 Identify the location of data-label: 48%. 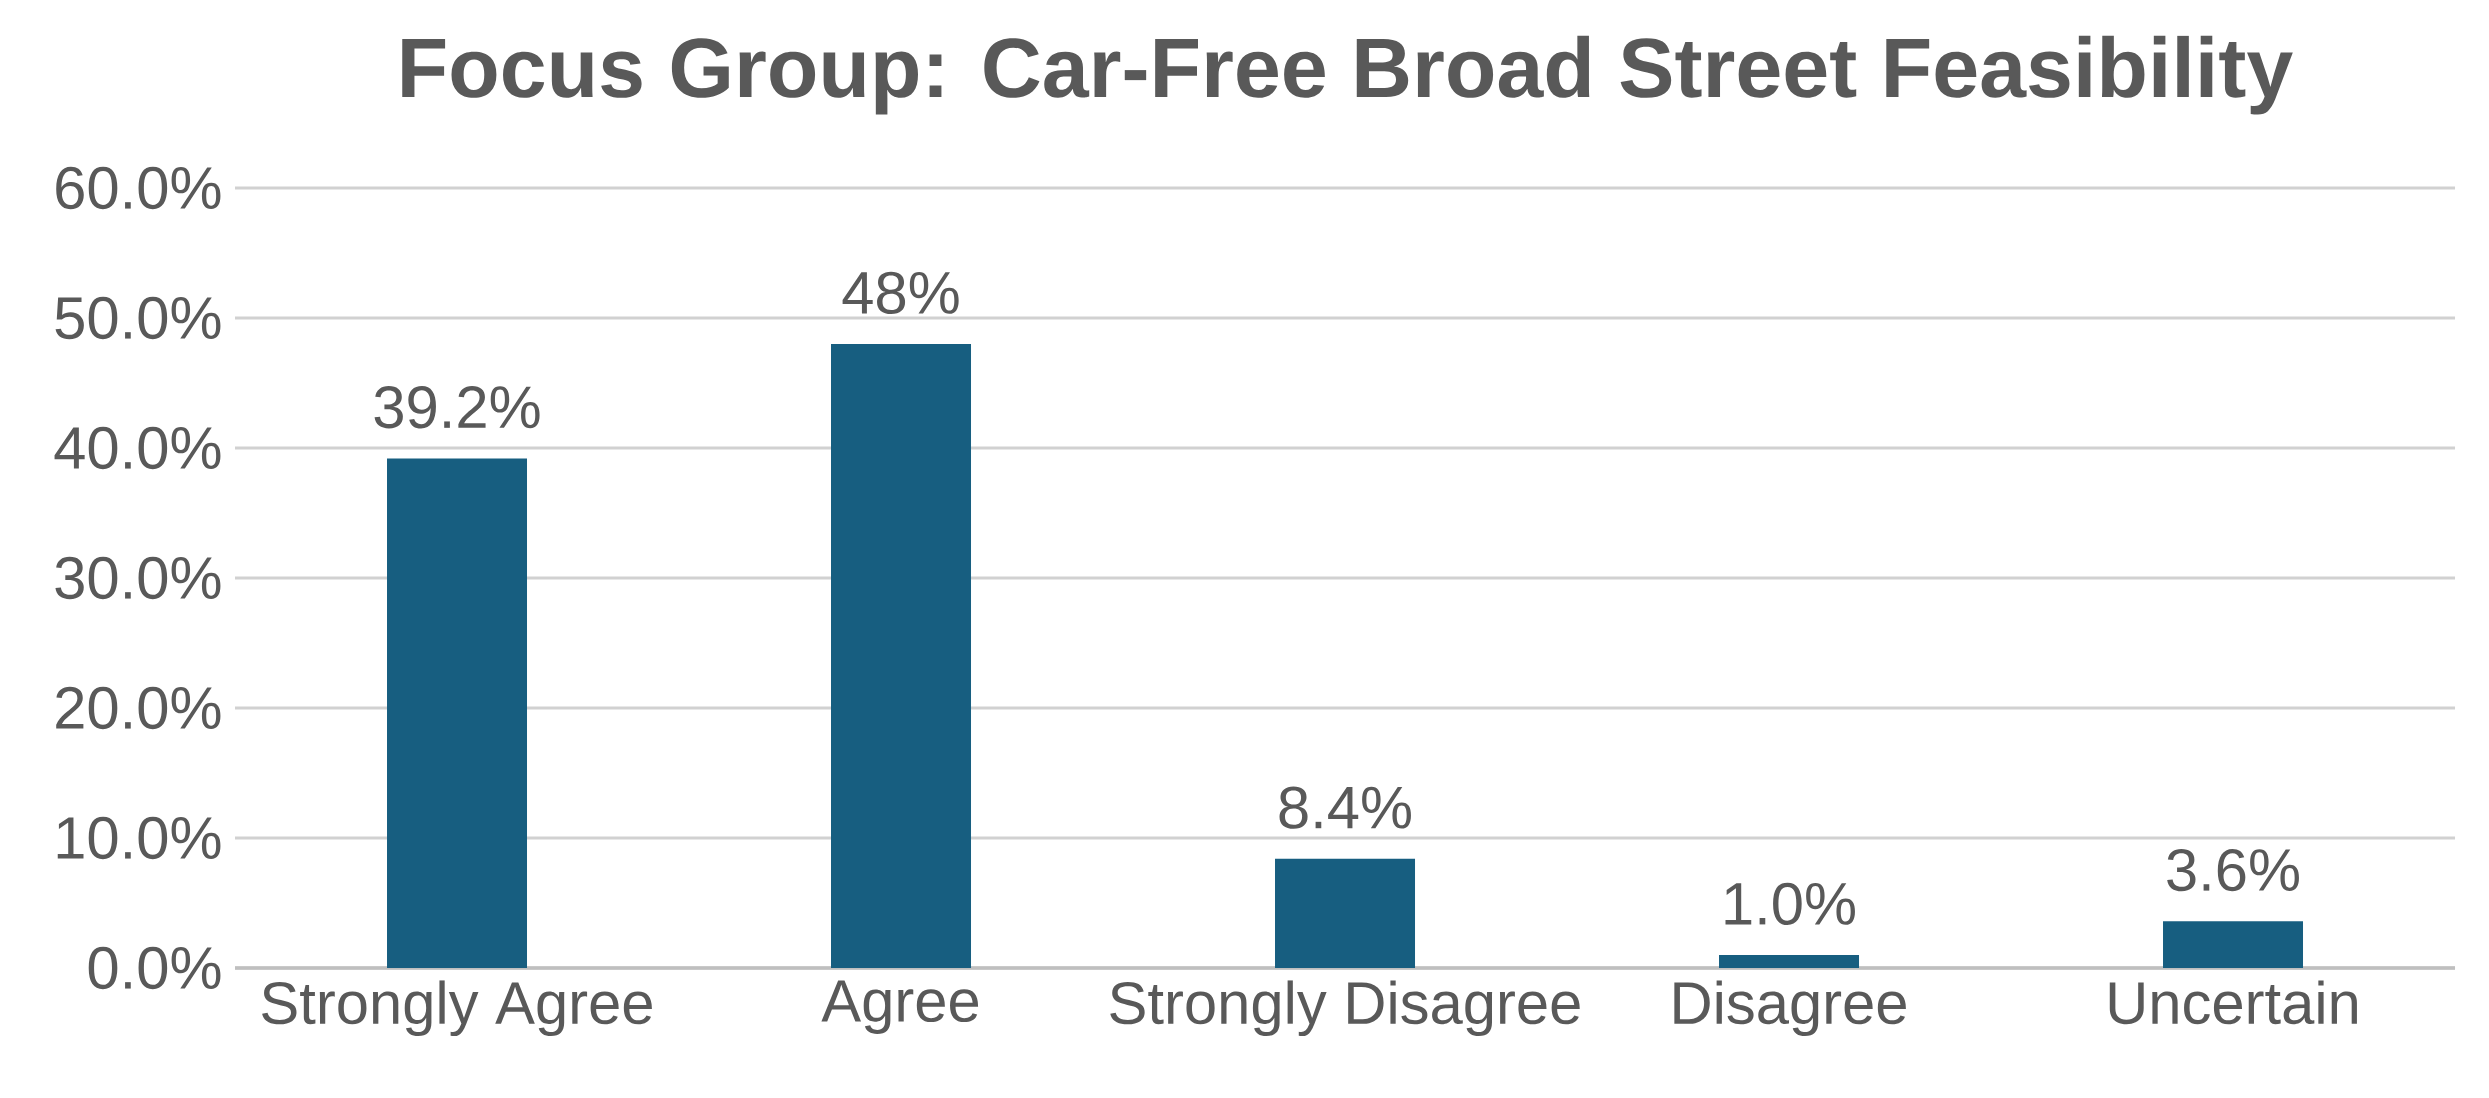
(900, 293).